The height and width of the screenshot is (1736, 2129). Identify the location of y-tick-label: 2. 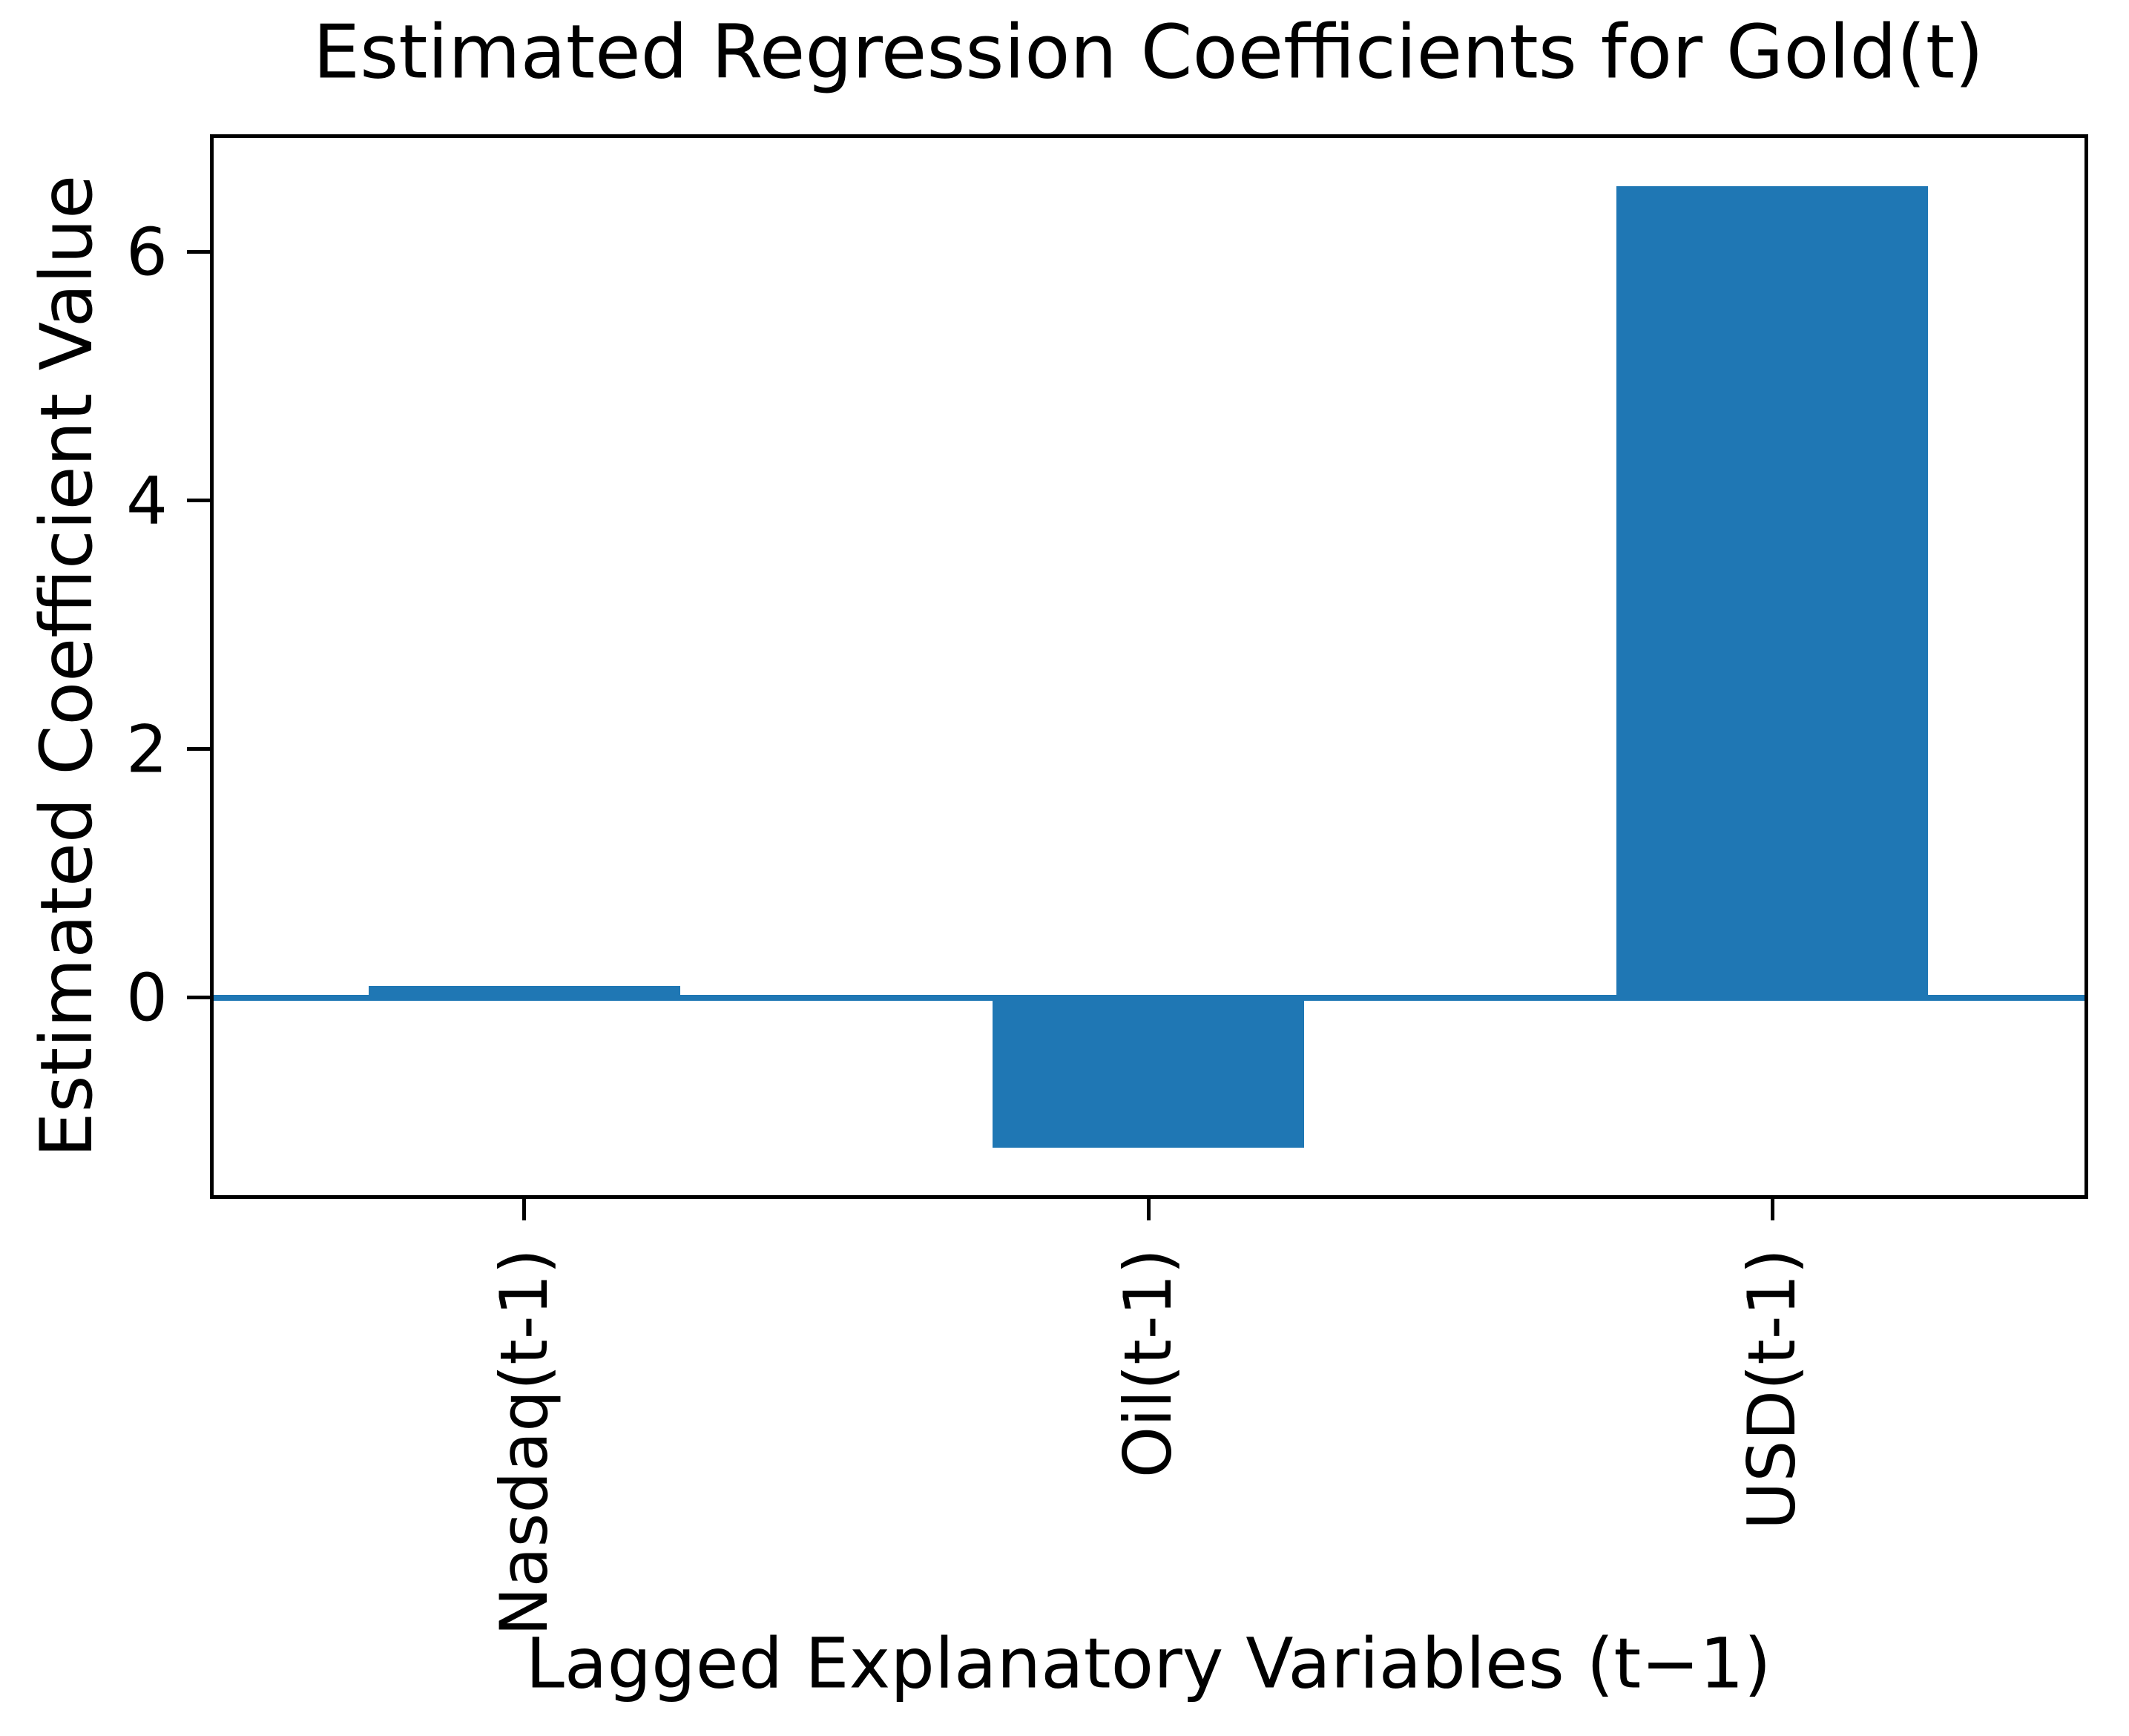
(147, 749).